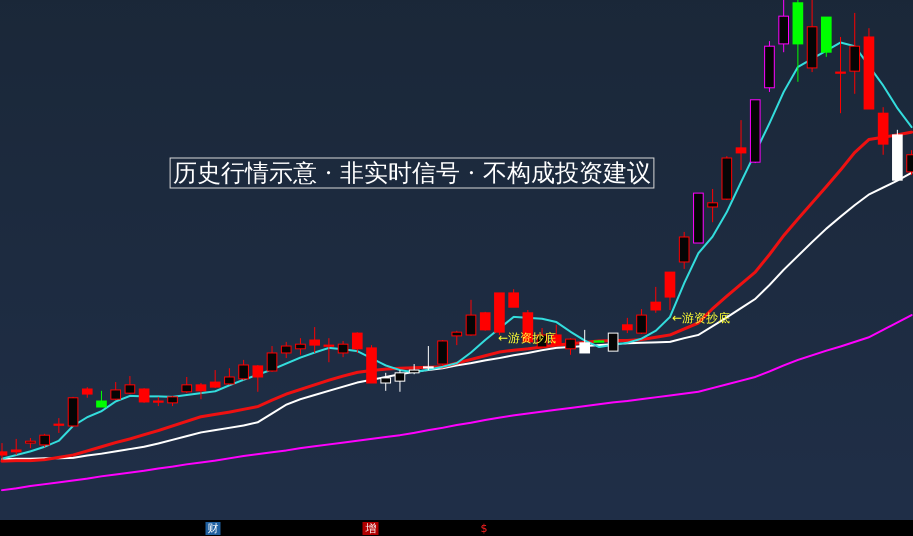 Image resolution: width=913 pixels, height=536 pixels. I want to click on text: 增, so click(370, 528).